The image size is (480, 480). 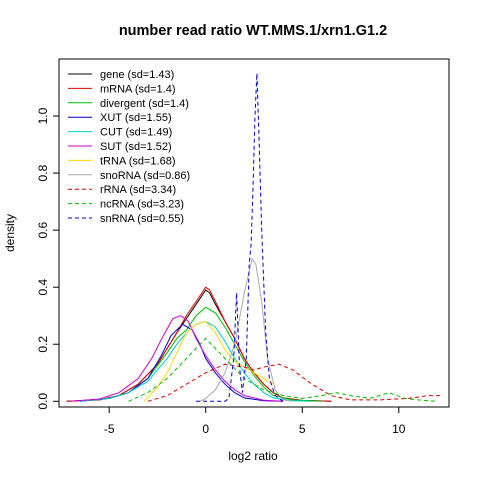 I want to click on y-tick-label: 0.8, so click(x=43, y=172).